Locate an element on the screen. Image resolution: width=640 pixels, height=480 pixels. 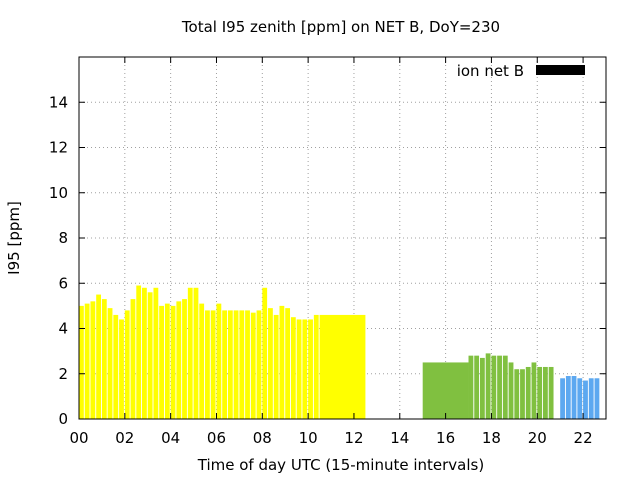
x-tick-label: 12 is located at coordinates (353, 438).